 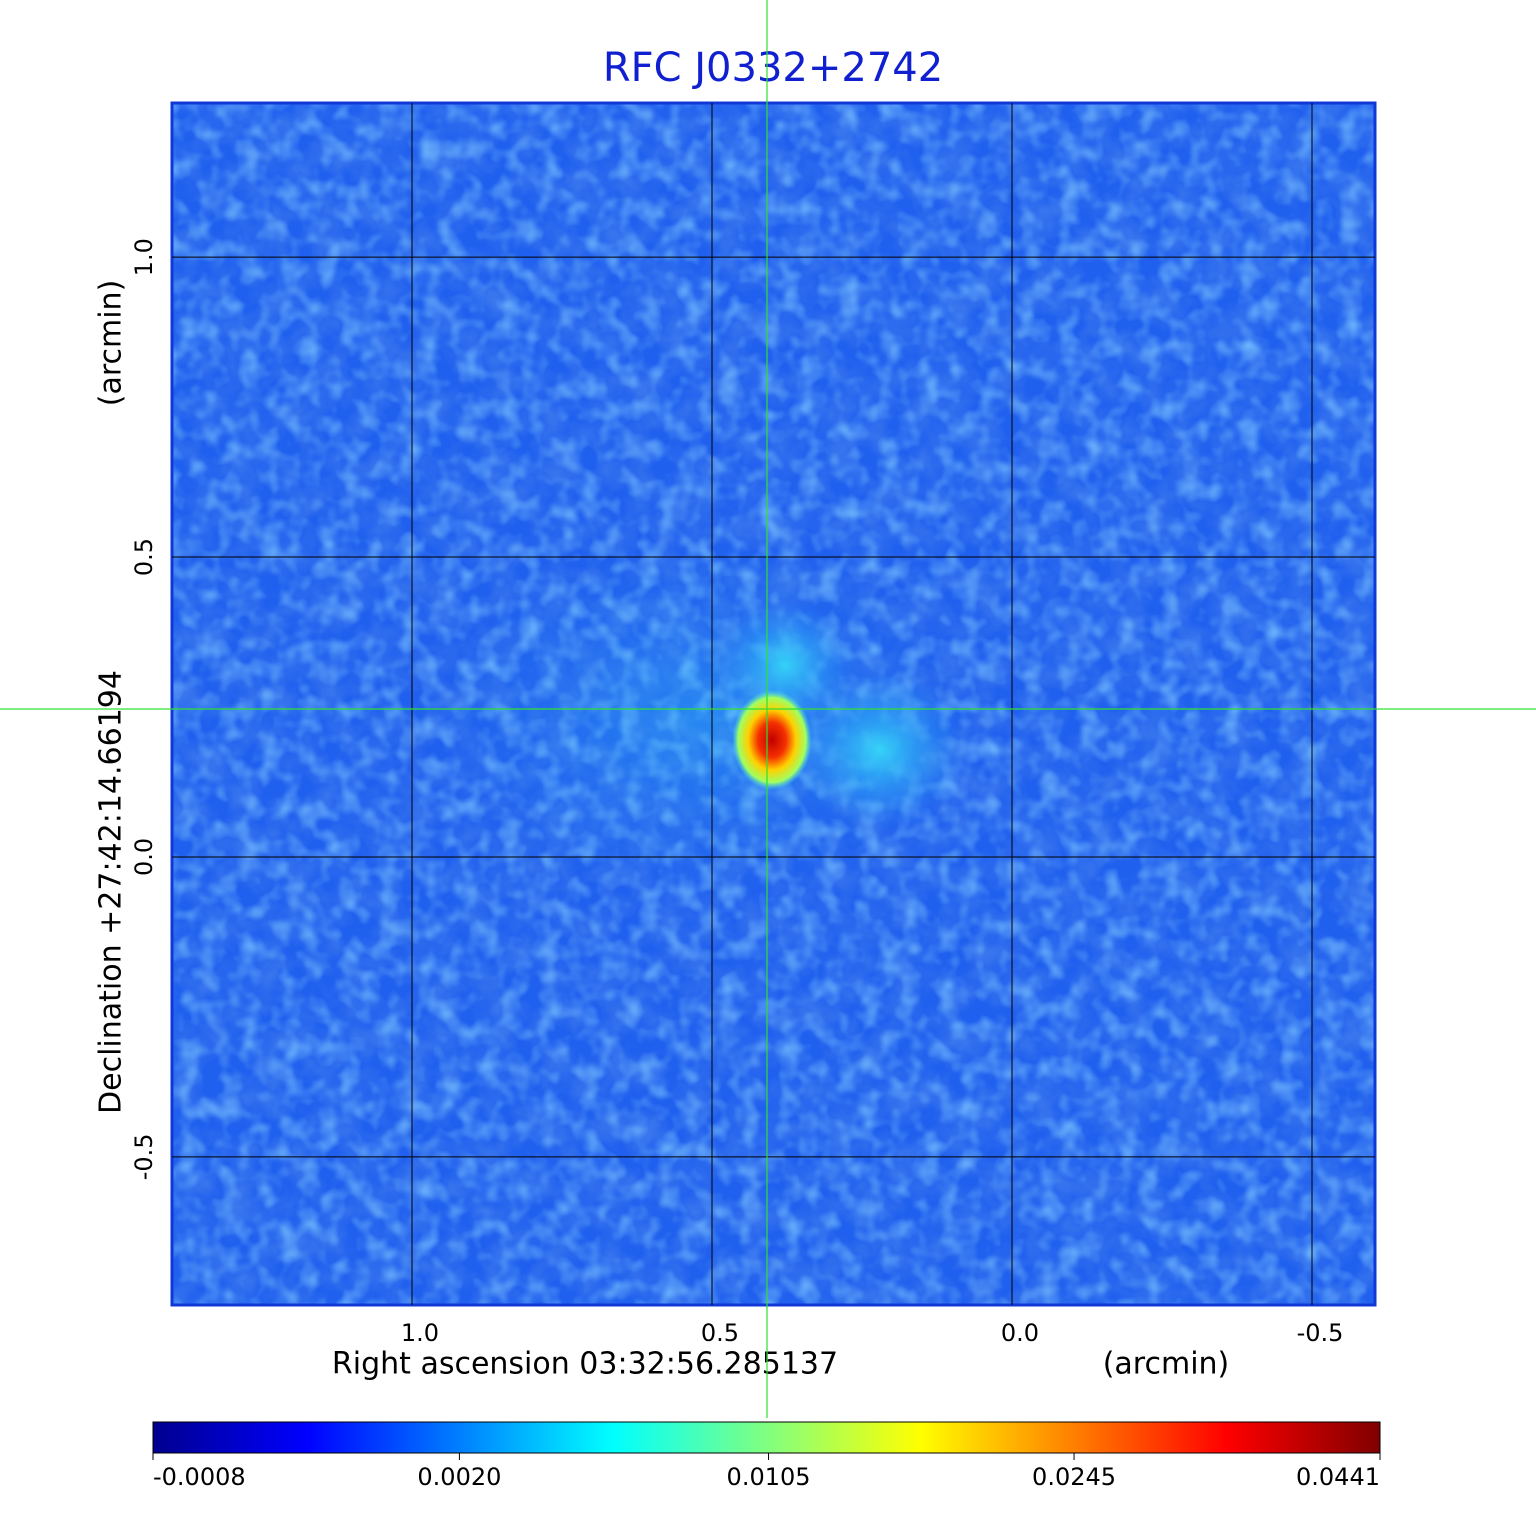 I want to click on y-tick-label: 0.5, so click(x=144, y=557).